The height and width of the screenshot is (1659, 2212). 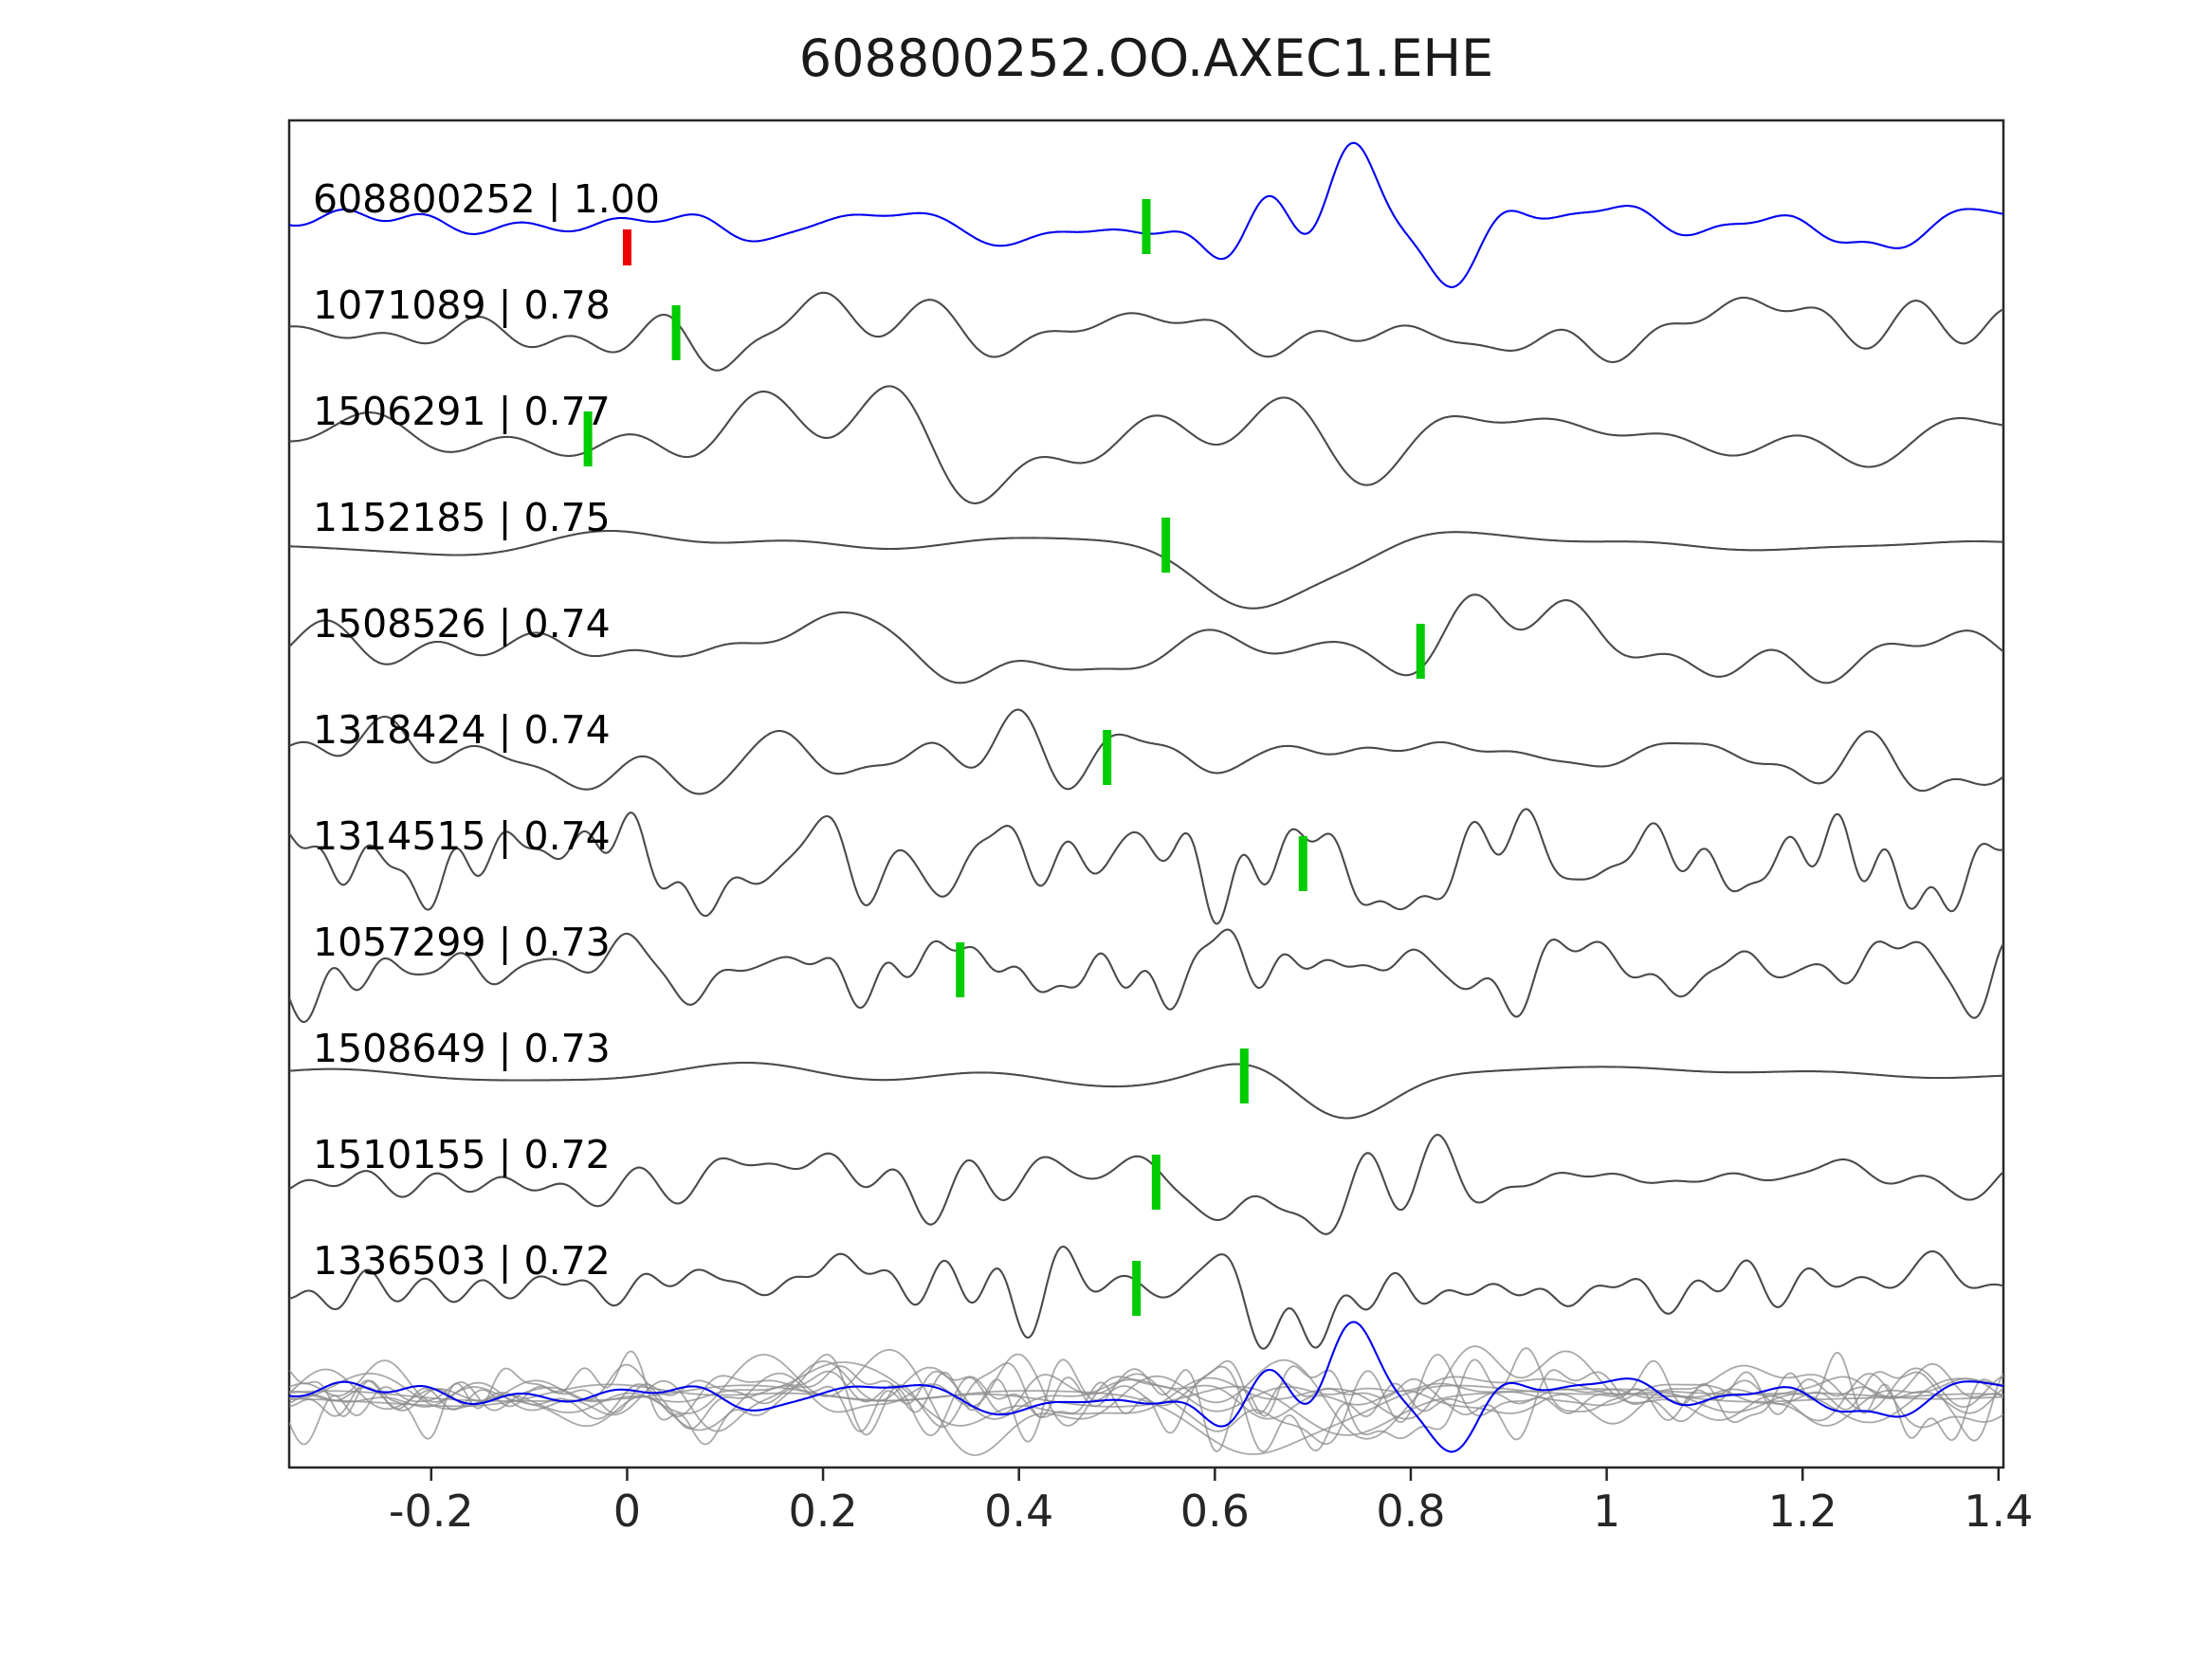 I want to click on x-axis: -0.2 0 0.2 0.4 0.6 0.8 1 1.2 1.4, so click(x=1211, y=1502).